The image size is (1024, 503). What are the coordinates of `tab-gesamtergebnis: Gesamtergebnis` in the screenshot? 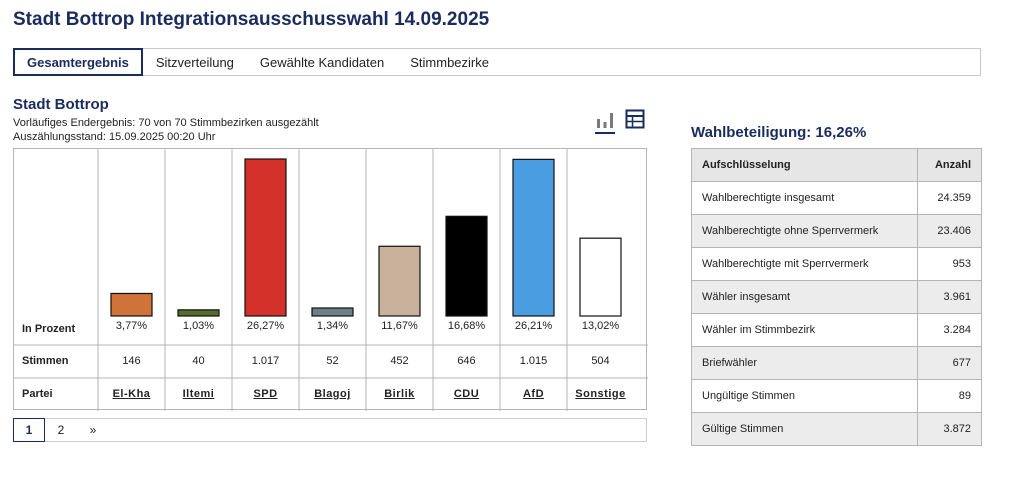 It's located at (78, 62).